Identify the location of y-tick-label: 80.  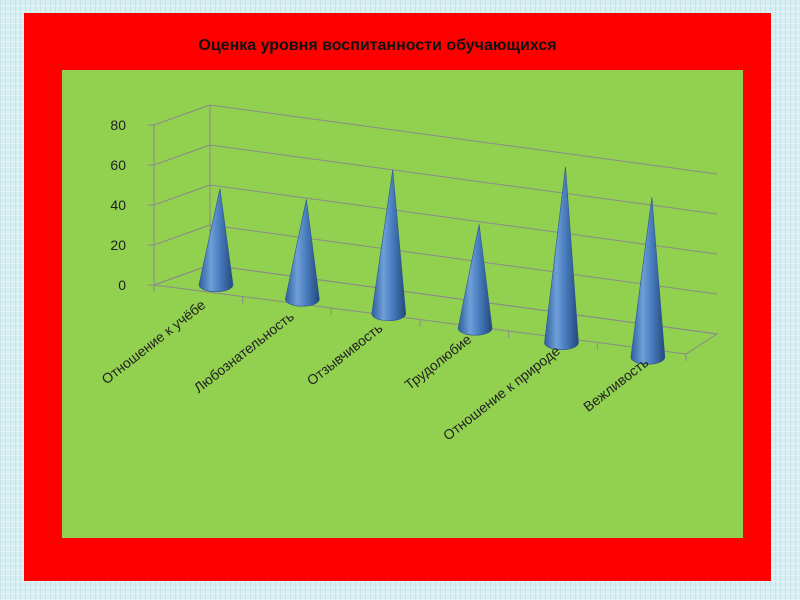
(118, 125).